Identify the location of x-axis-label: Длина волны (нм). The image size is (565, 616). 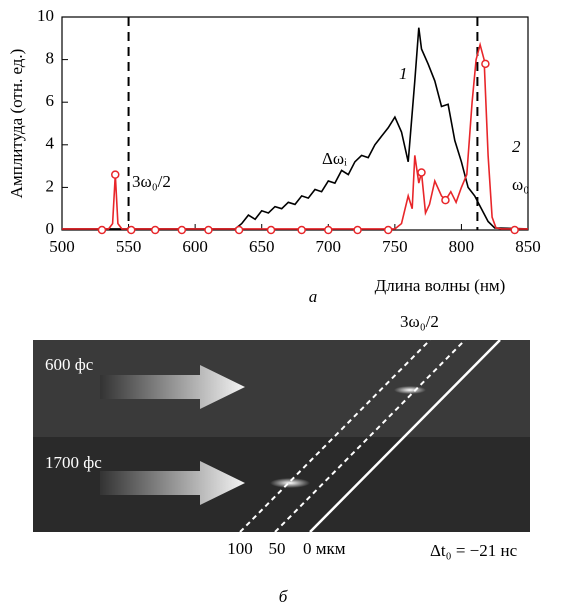
(440, 285).